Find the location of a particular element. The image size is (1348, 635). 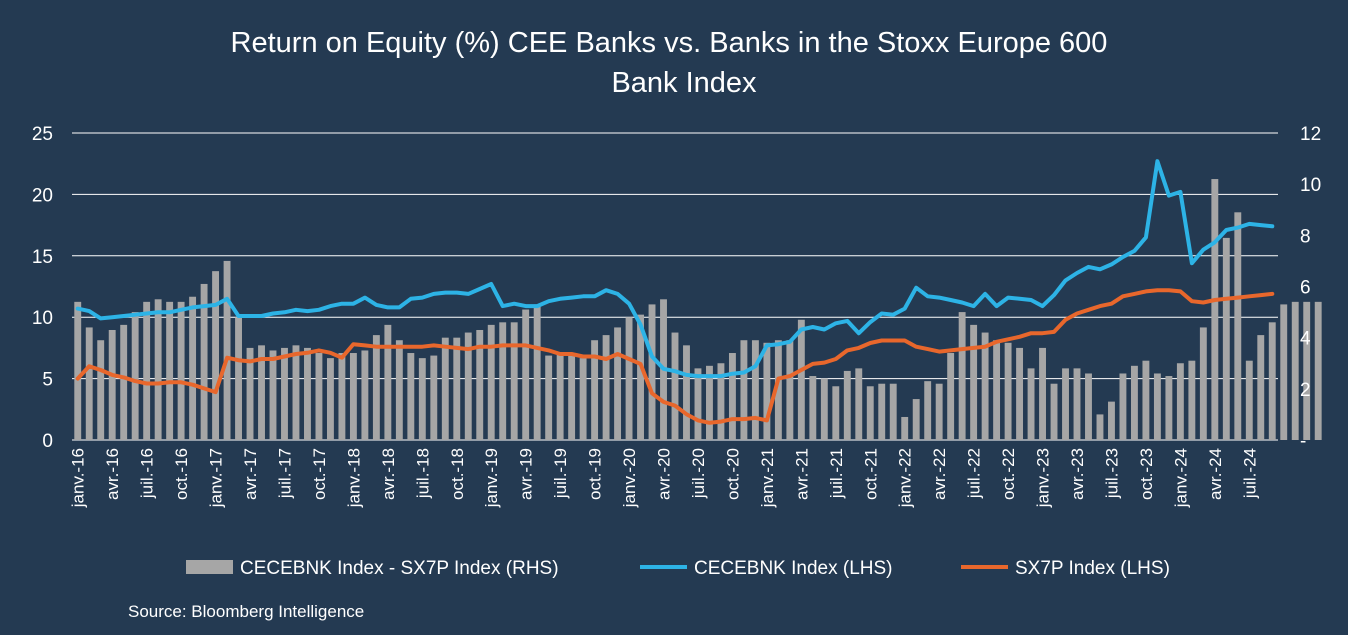

x-tick-label: juil.-18 is located at coordinates (422, 473).